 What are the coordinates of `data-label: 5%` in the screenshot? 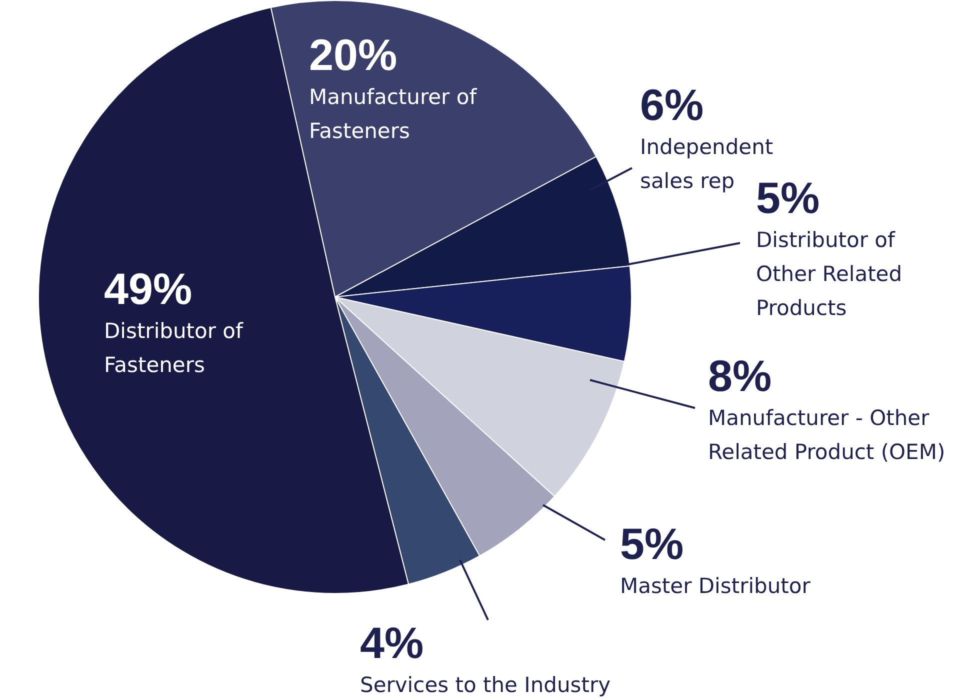 It's located at (652, 544).